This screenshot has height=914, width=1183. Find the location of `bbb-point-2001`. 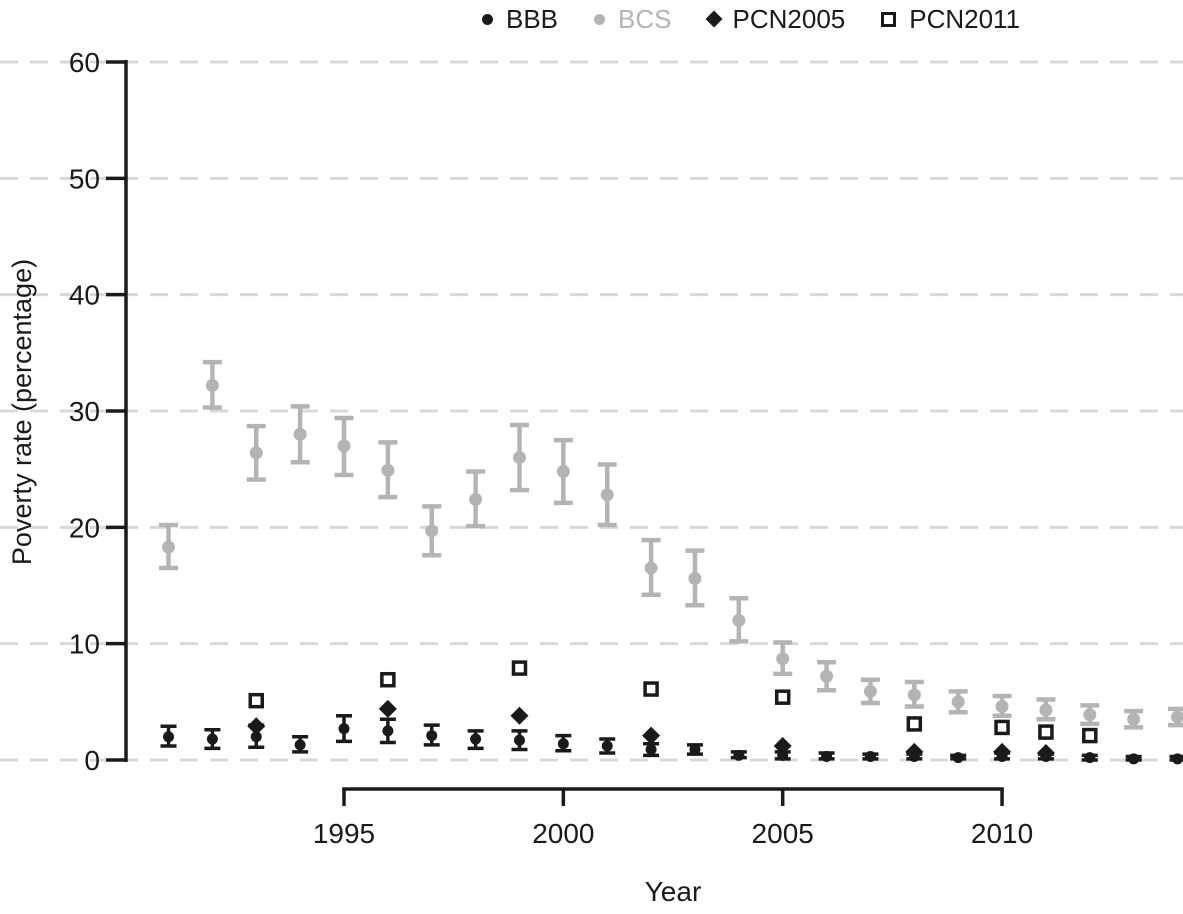

bbb-point-2001 is located at coordinates (607, 746).